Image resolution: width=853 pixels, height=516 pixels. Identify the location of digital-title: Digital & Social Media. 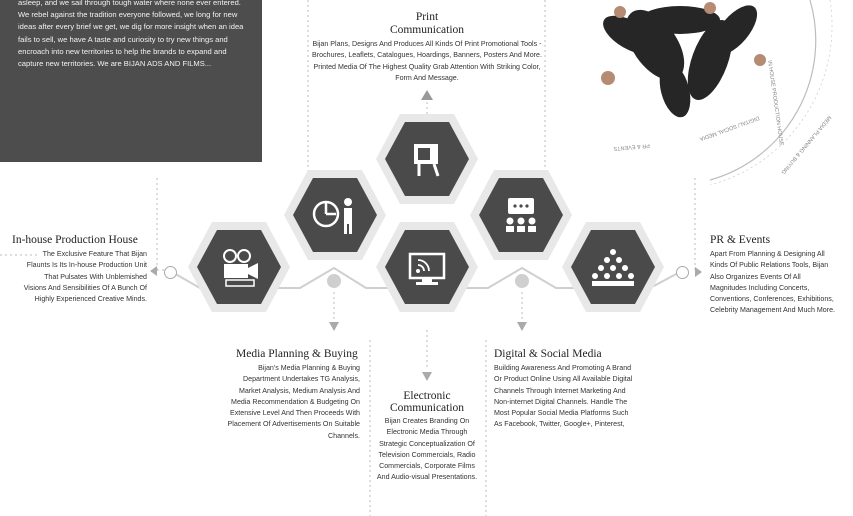
(548, 354).